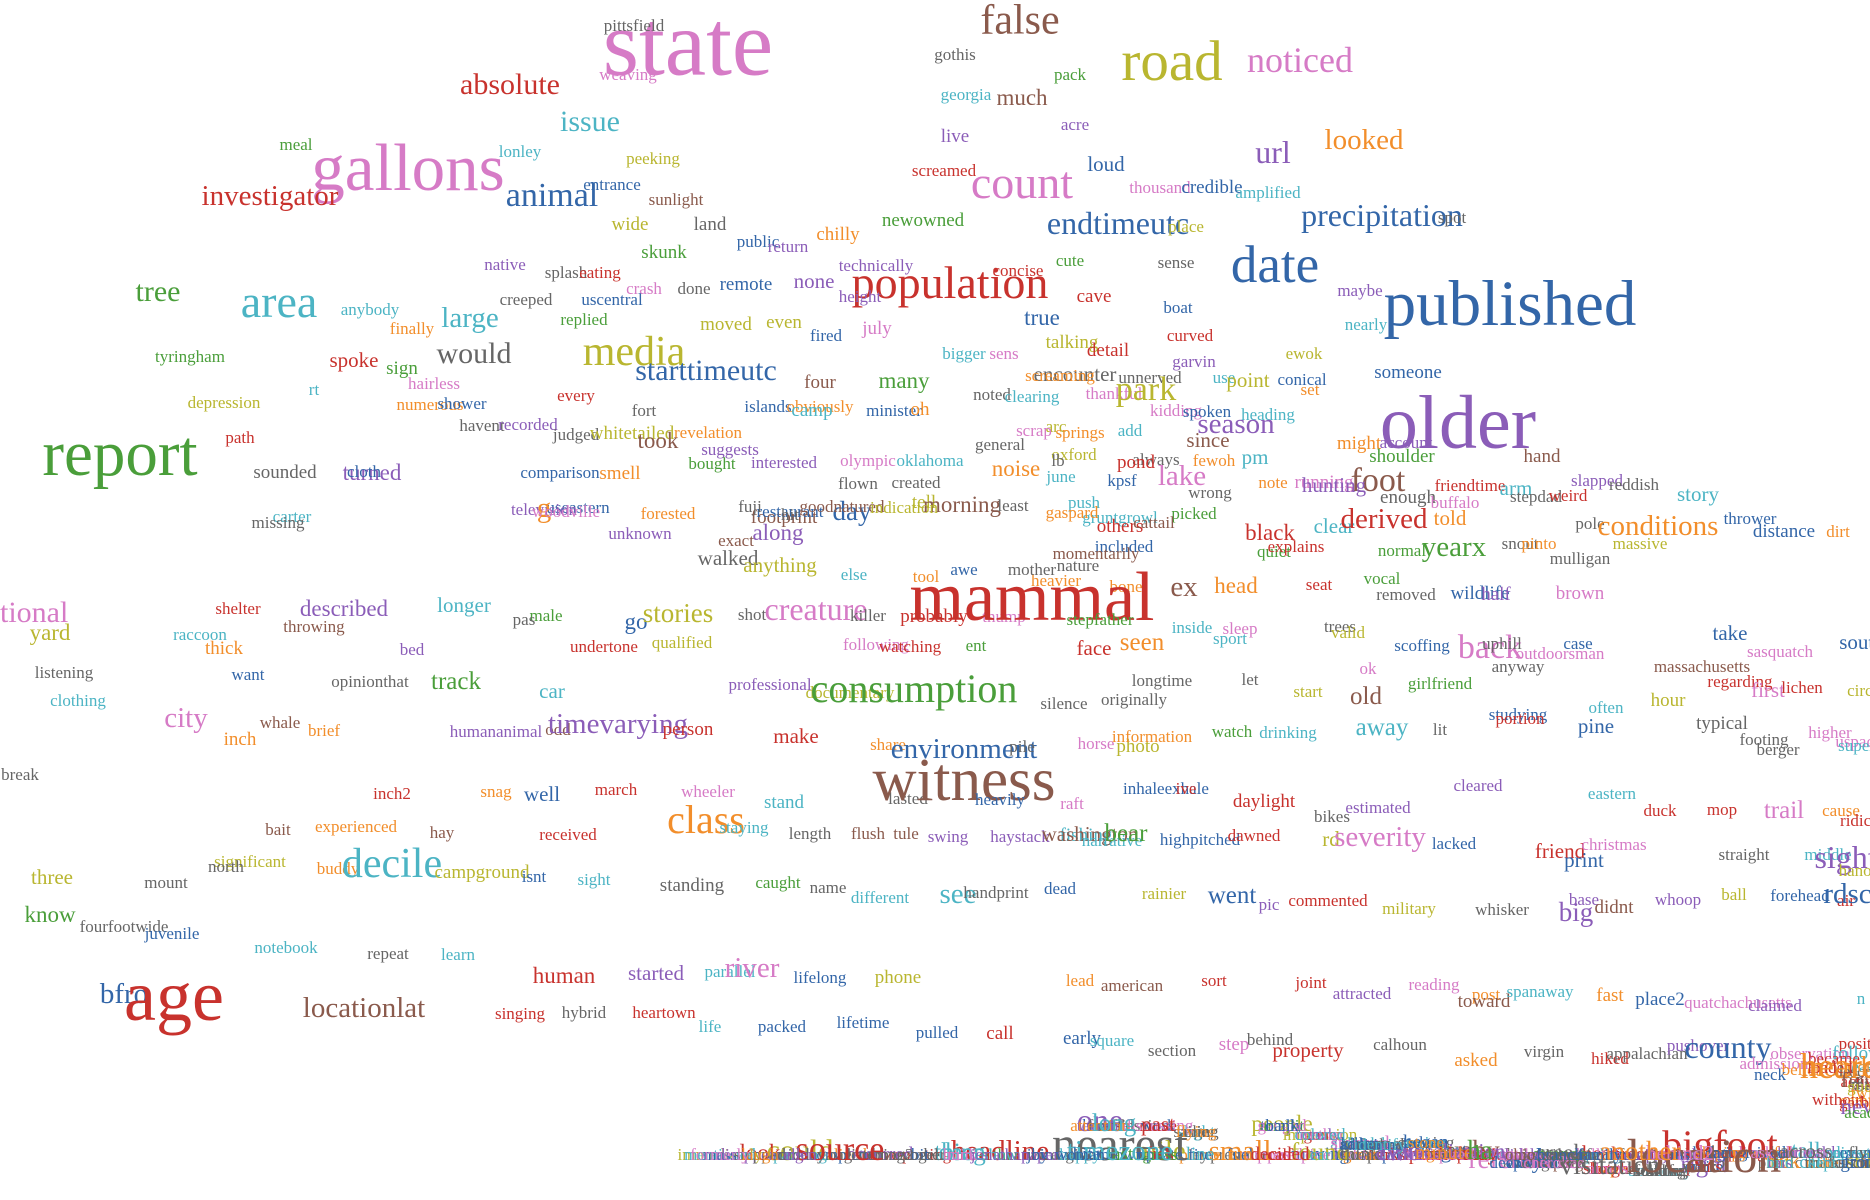 The height and width of the screenshot is (1200, 1870). I want to click on word-rubber: rubber, so click(880, 1154).